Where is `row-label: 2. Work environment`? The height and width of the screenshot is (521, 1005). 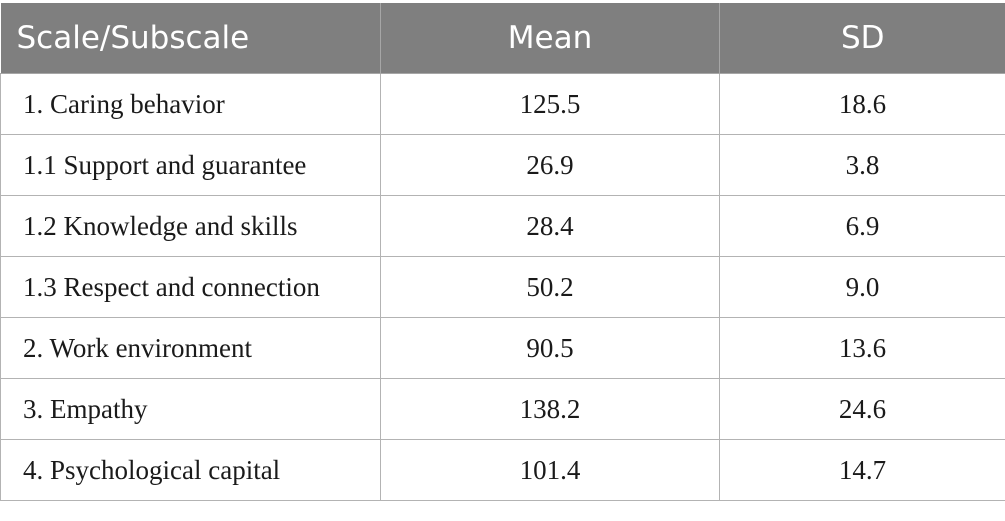 row-label: 2. Work environment is located at coordinates (190, 348).